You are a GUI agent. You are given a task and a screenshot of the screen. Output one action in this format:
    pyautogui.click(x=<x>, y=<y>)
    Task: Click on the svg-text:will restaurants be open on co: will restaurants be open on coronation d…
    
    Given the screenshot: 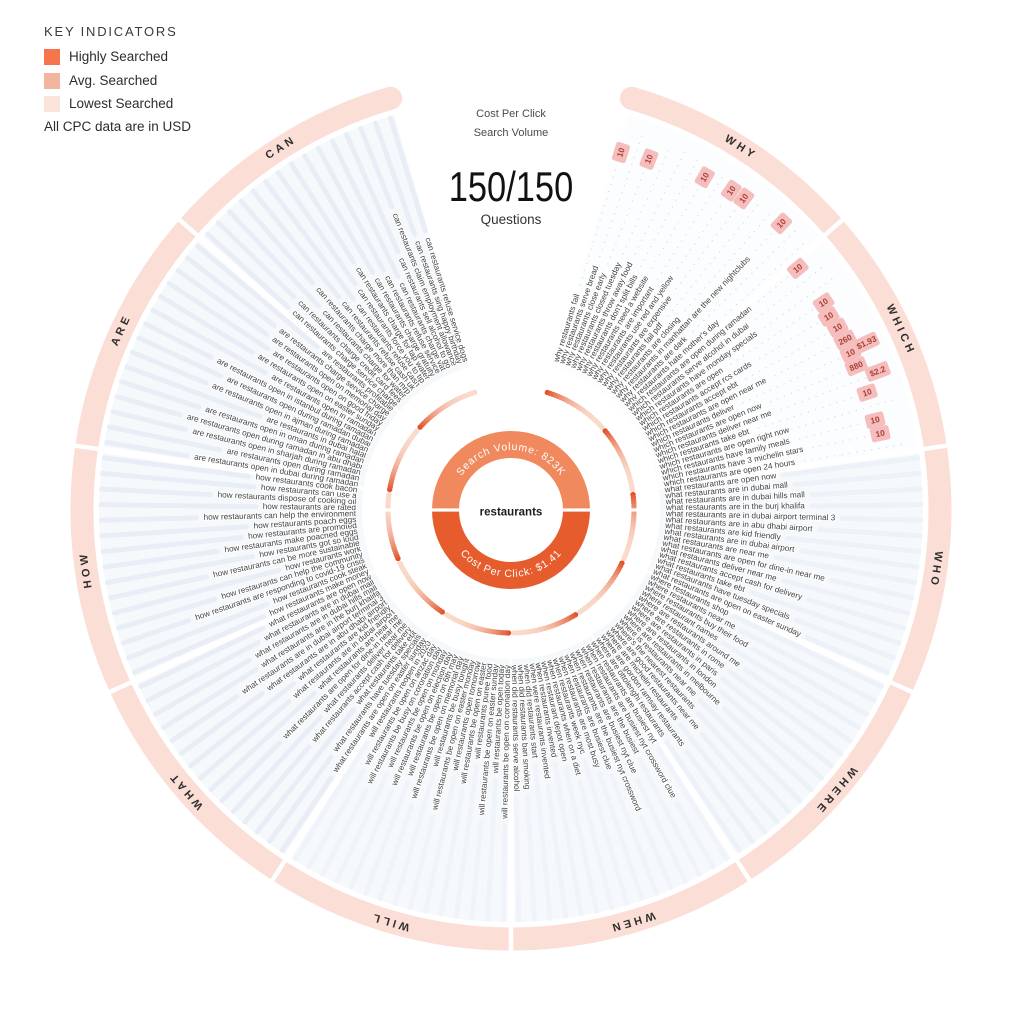 What is the action you would take?
    pyautogui.click(x=506, y=742)
    